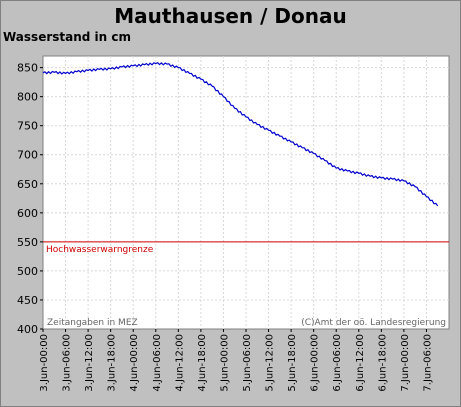 Image resolution: width=461 pixels, height=407 pixels. What do you see at coordinates (27, 329) in the screenshot?
I see `y-tick-label: 400` at bounding box center [27, 329].